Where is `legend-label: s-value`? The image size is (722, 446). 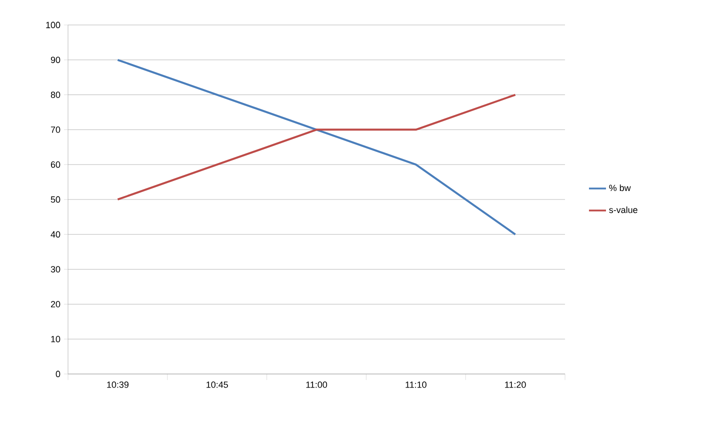
legend-label: s-value is located at coordinates (623, 210).